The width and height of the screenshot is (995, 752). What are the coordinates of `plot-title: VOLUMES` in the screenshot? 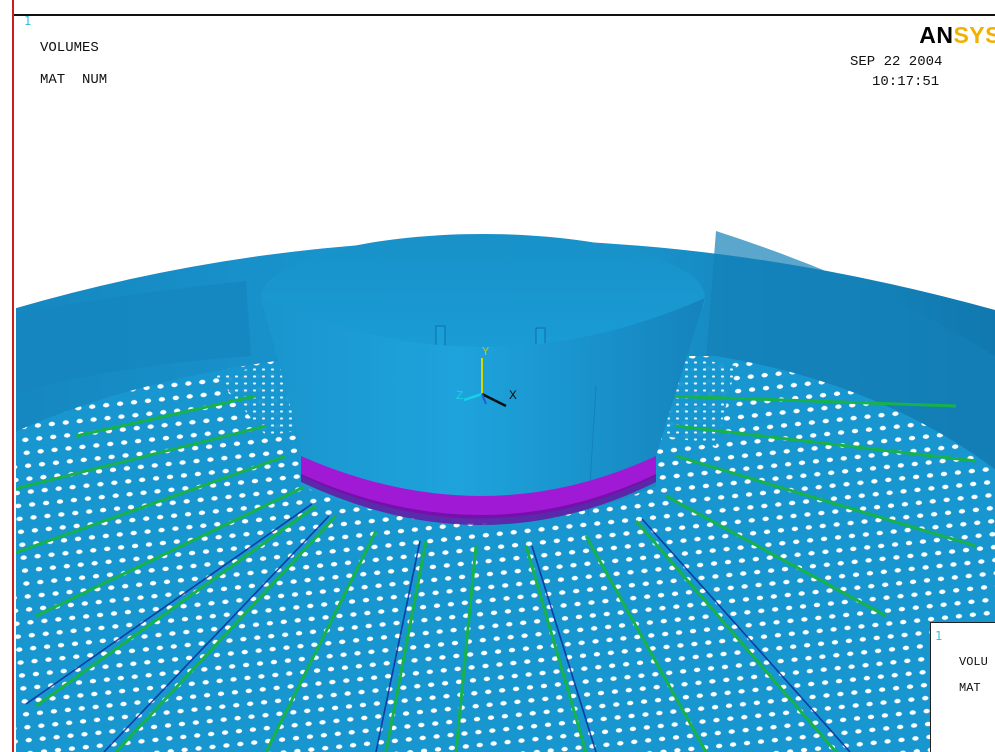 It's located at (69, 48).